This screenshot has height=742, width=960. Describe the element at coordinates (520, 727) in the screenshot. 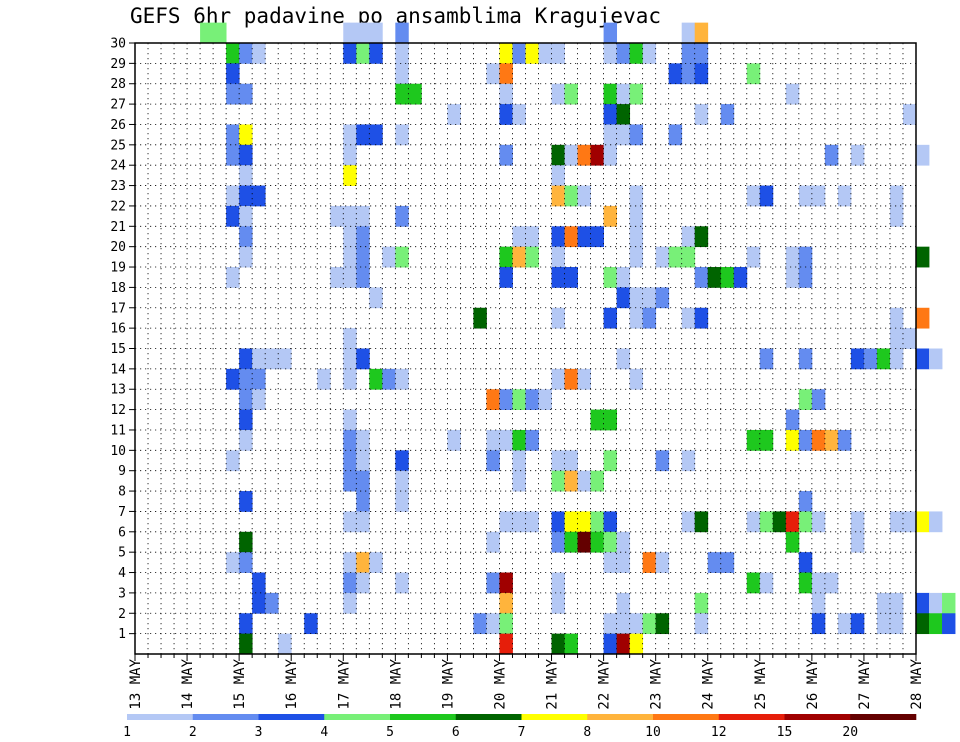

I see `colorbar: 1 2 3 4 5 6 7 8 10 12 15 20` at that location.